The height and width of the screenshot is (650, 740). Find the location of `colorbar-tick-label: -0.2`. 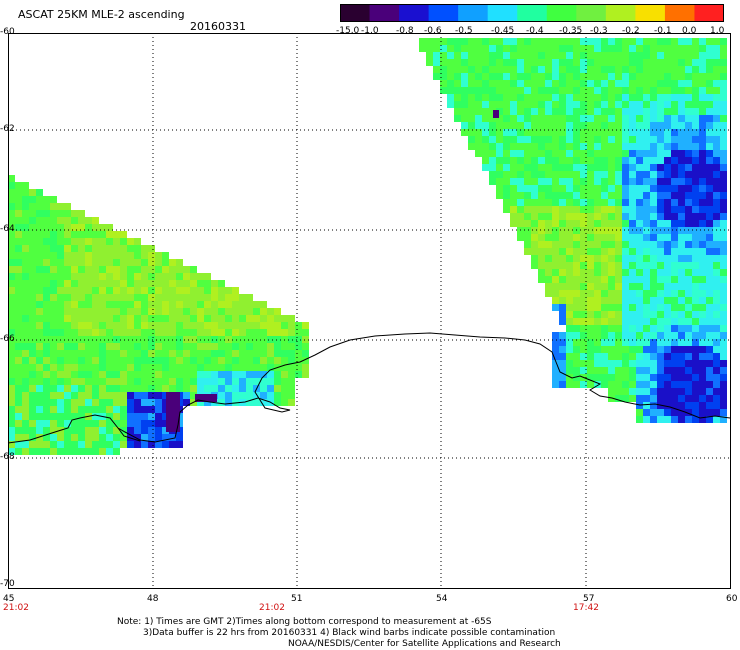

colorbar-tick-label: -0.2 is located at coordinates (631, 31).